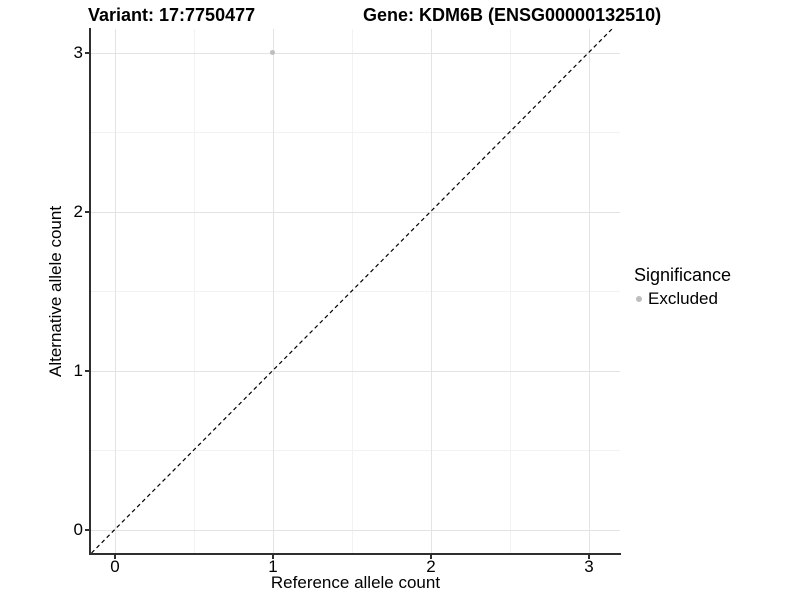 This screenshot has width=800, height=600. I want to click on gridline-major-x1, so click(273, 291).